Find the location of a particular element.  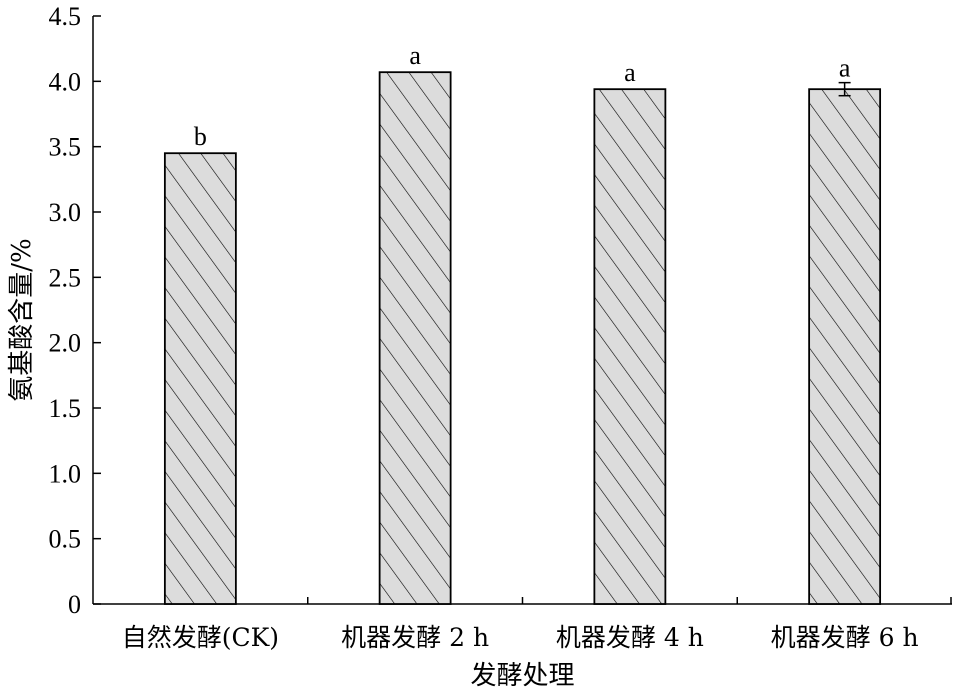

y-tick-label: 1.5 is located at coordinates (65, 408).